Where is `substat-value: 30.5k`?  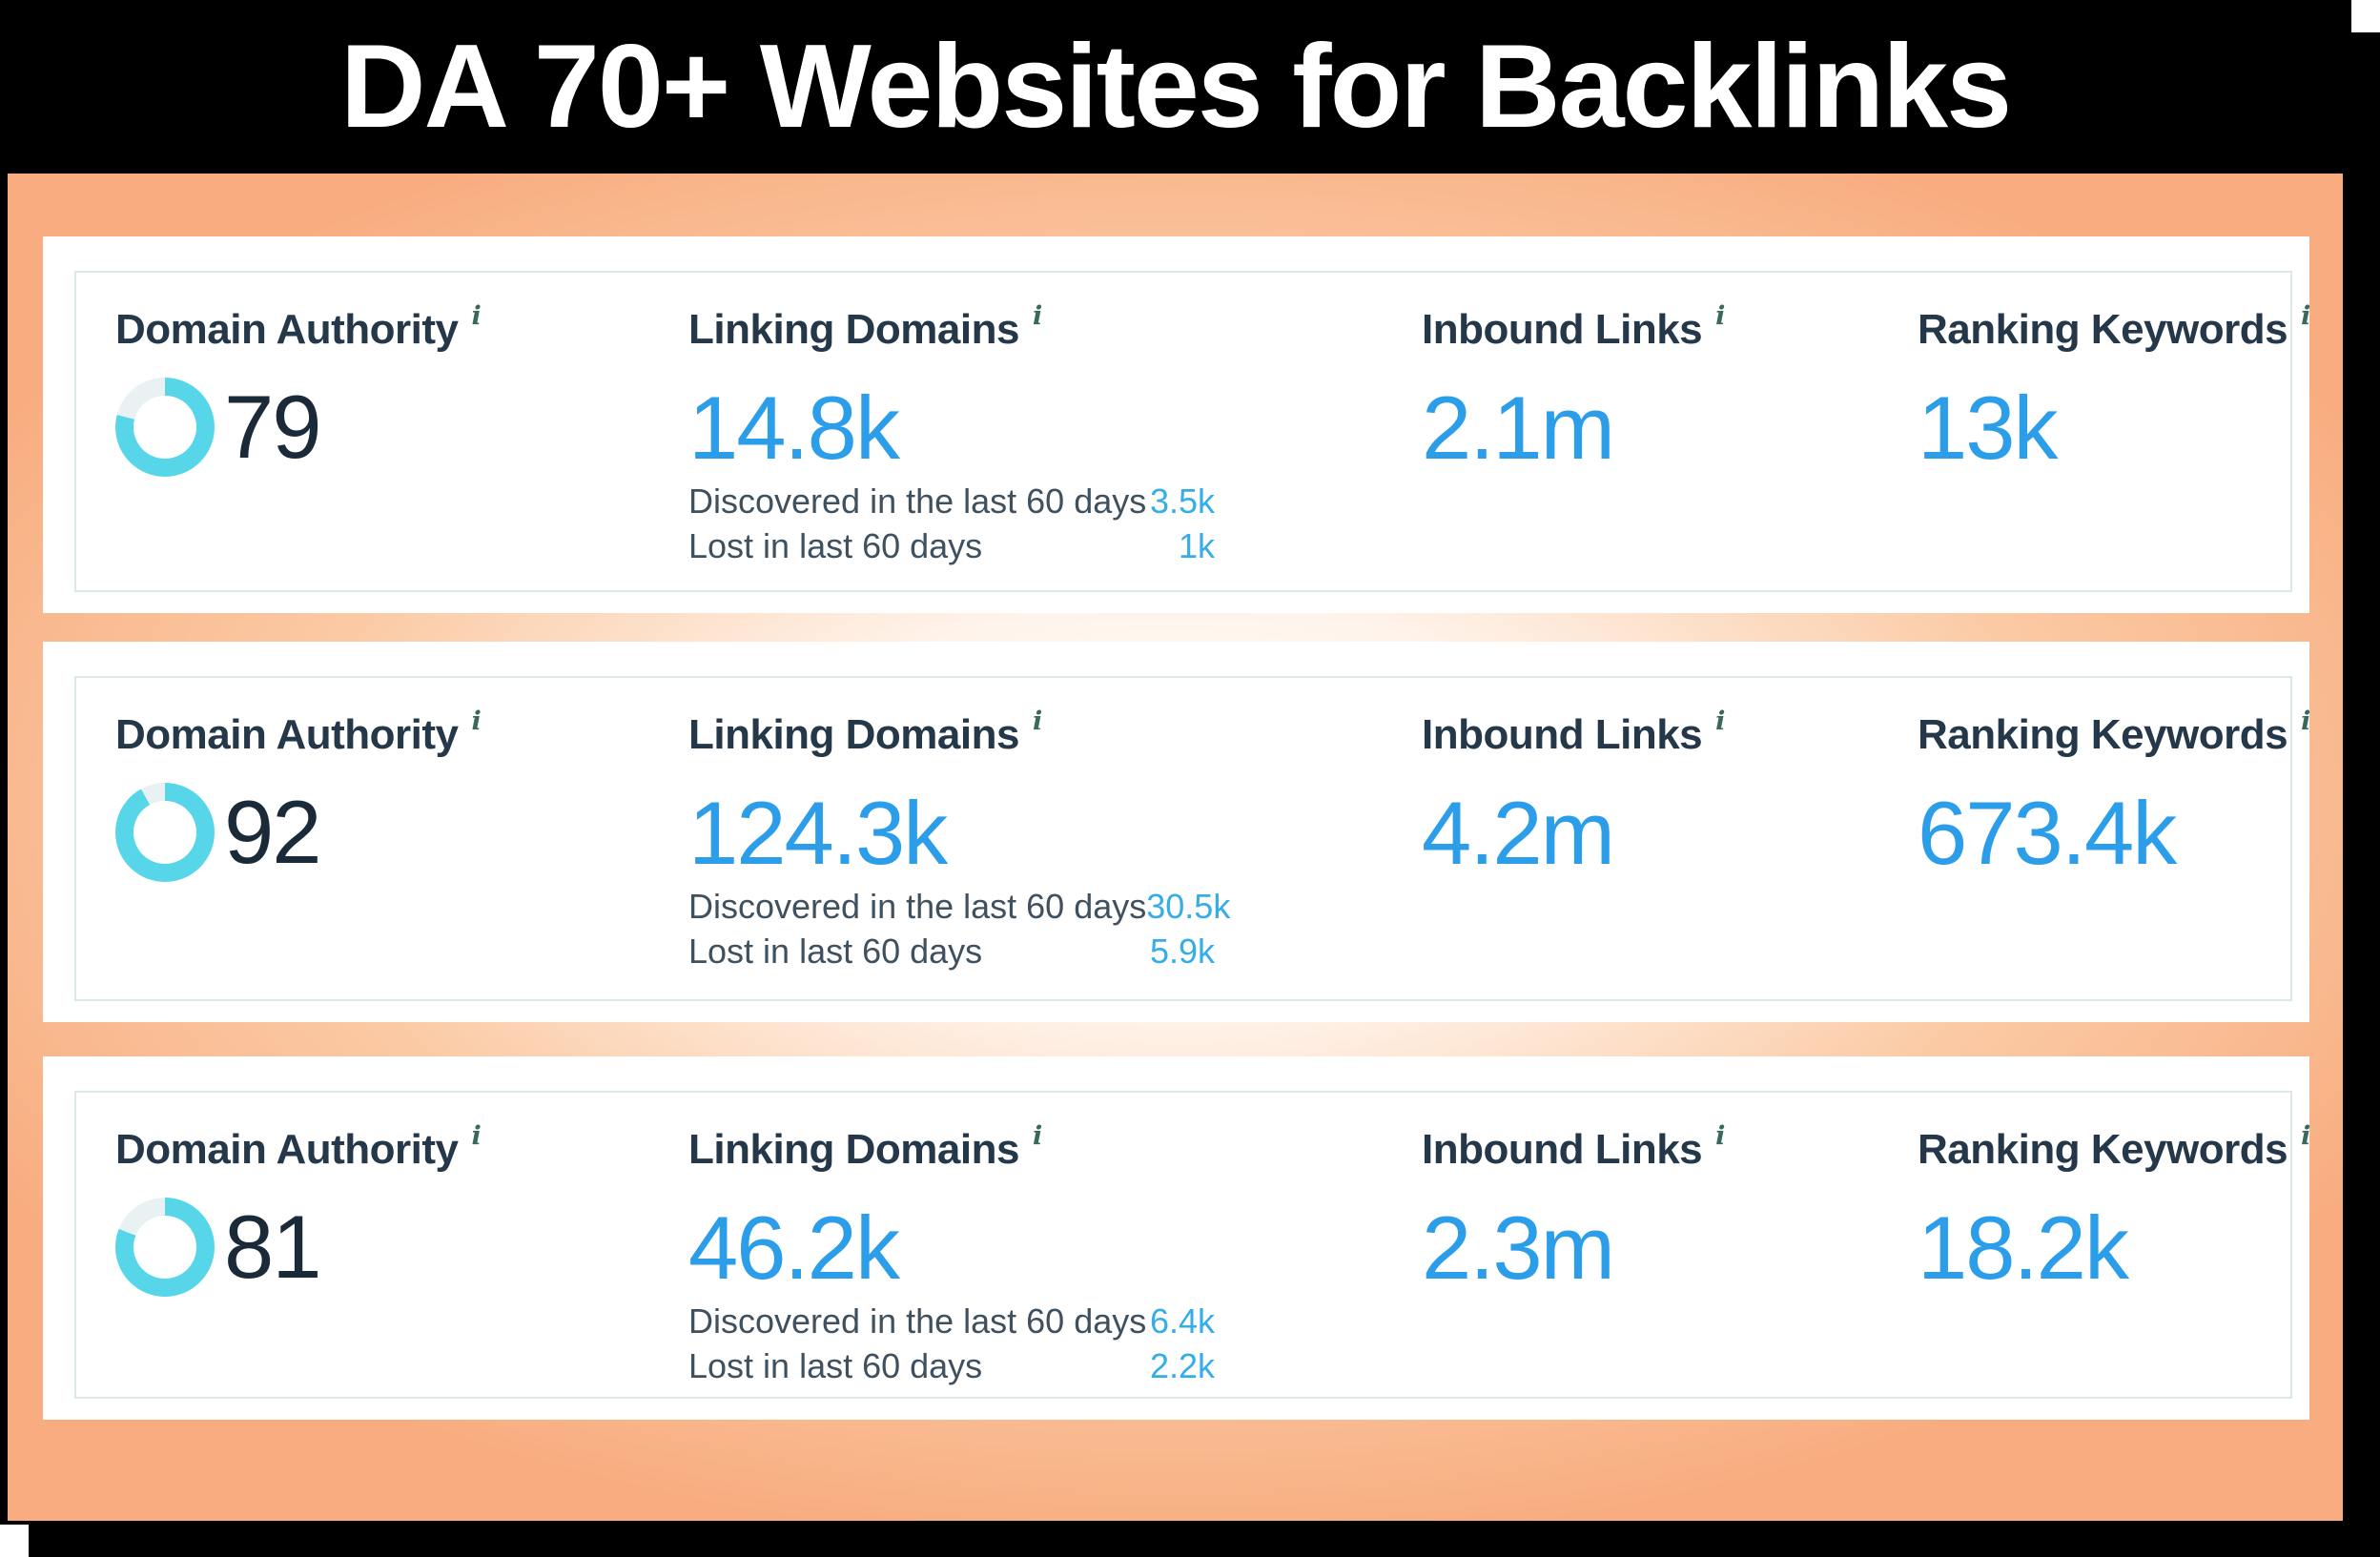 substat-value: 30.5k is located at coordinates (1188, 906).